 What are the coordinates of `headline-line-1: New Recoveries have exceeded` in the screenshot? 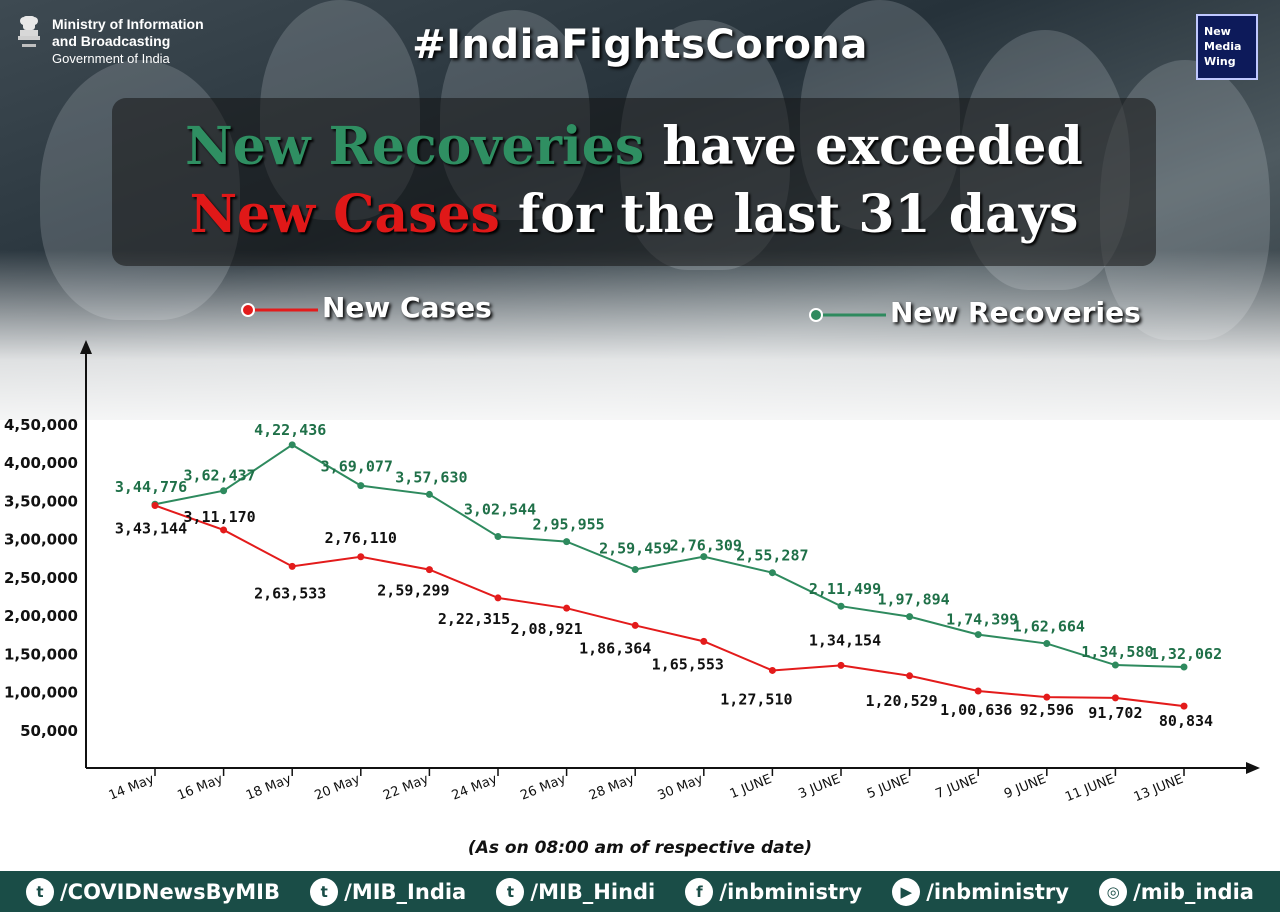 It's located at (634, 146).